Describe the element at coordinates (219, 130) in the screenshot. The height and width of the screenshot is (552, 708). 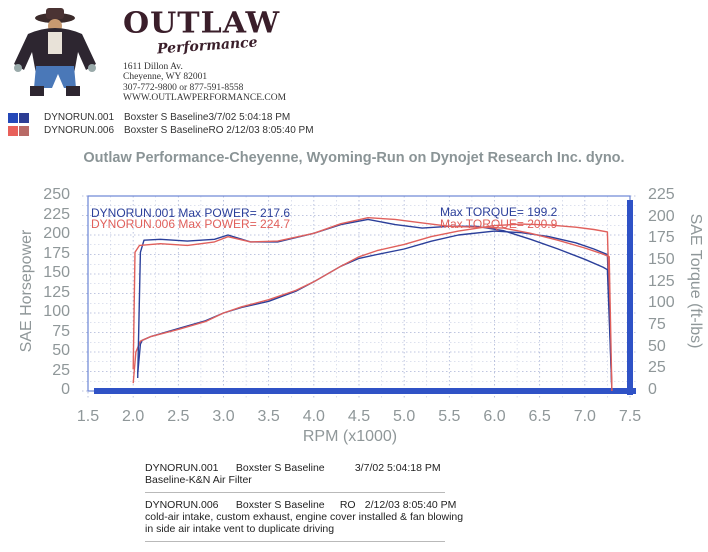
I see `legend-desc: Boxster S BaselineRO 2/12/03 8:05:40 PM` at that location.